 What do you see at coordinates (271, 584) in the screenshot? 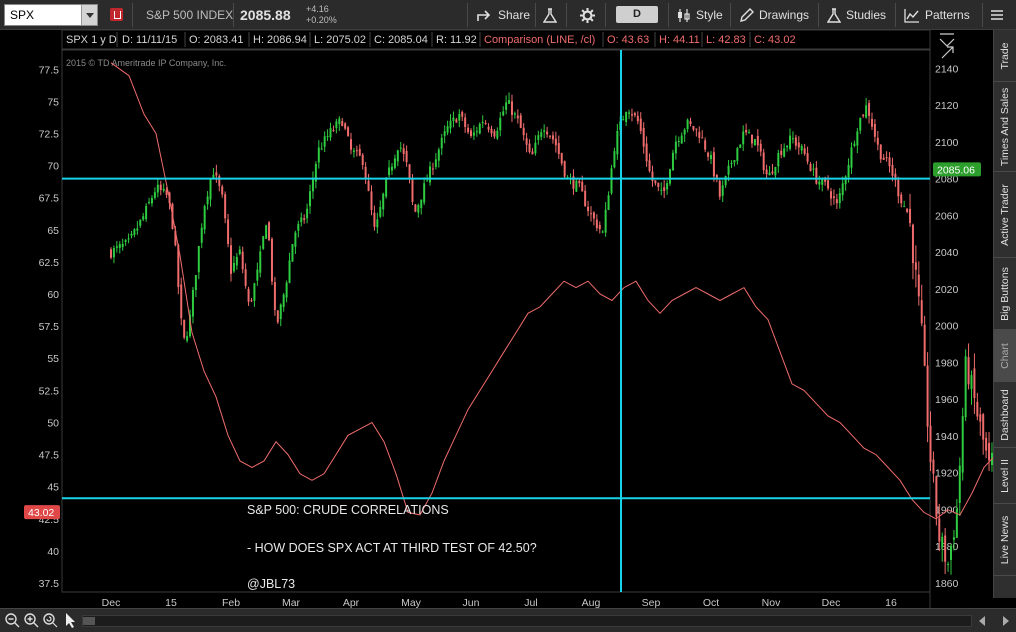
I see `annotation-author: @JBL73` at bounding box center [271, 584].